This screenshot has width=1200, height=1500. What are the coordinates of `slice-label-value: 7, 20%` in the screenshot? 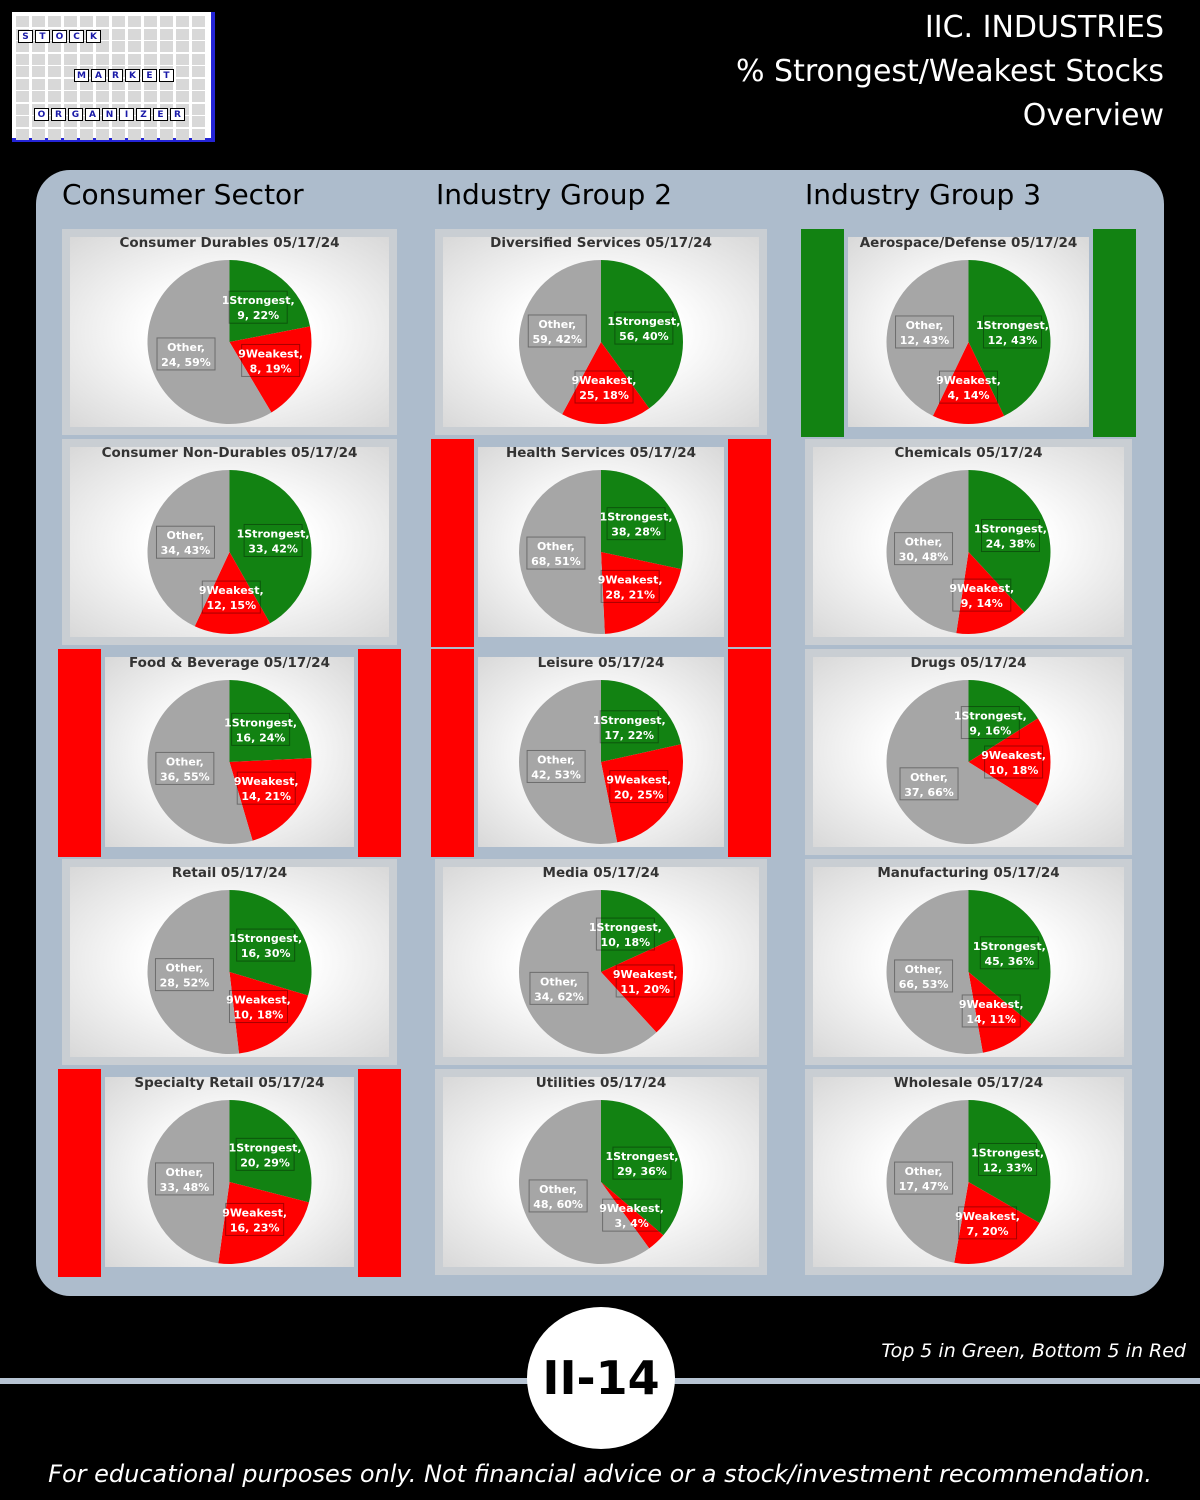 It's located at (988, 1231).